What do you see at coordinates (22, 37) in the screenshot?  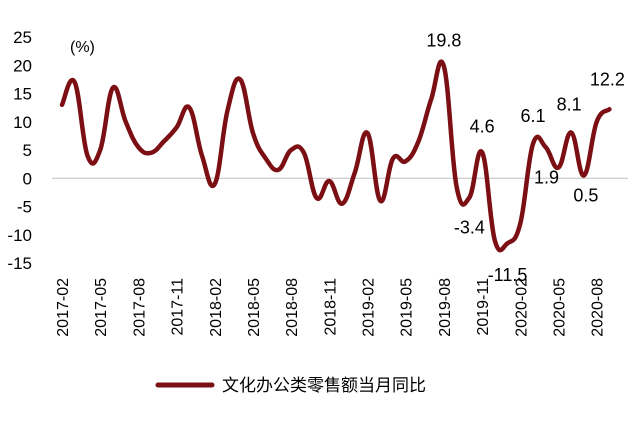 I see `y-tick-label: 25` at bounding box center [22, 37].